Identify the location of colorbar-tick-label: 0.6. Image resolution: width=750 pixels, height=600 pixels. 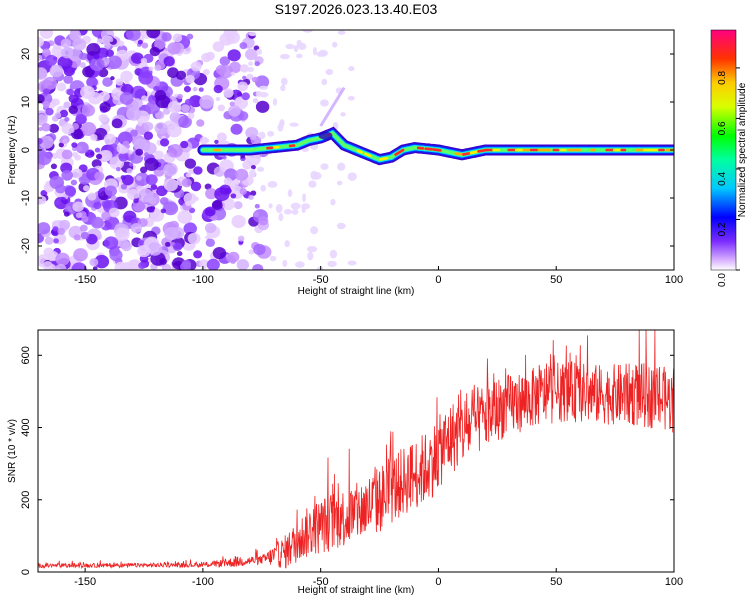
(722, 128).